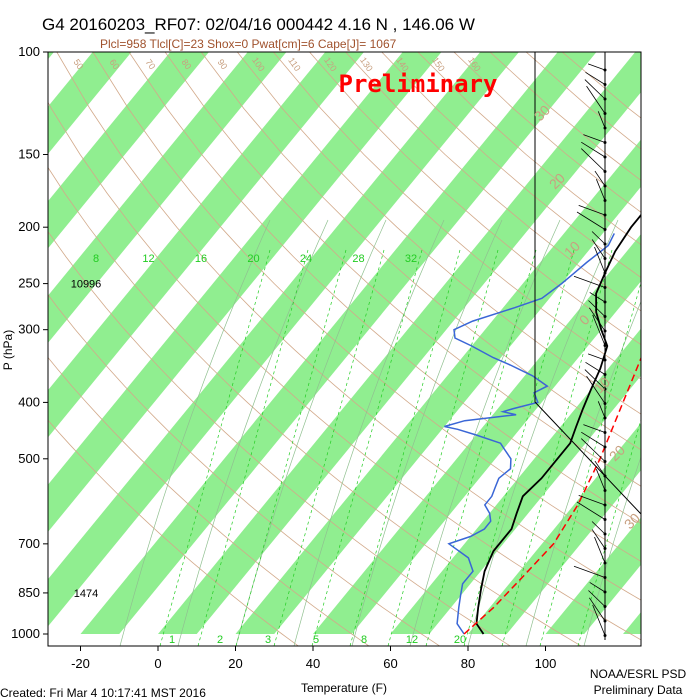 This screenshot has height=700, width=700. I want to click on y-axis: 100 150 200 250 300 400 500 700 850 1000, so click(29, 342).